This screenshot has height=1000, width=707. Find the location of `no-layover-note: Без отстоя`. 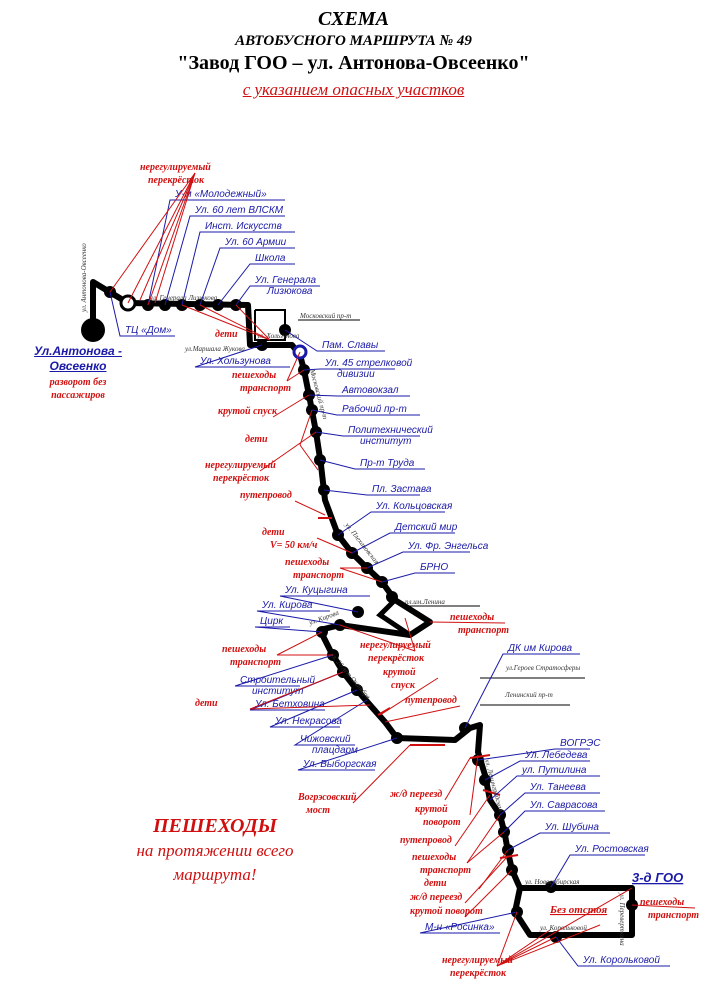

no-layover-note: Без отстоя is located at coordinates (578, 910).